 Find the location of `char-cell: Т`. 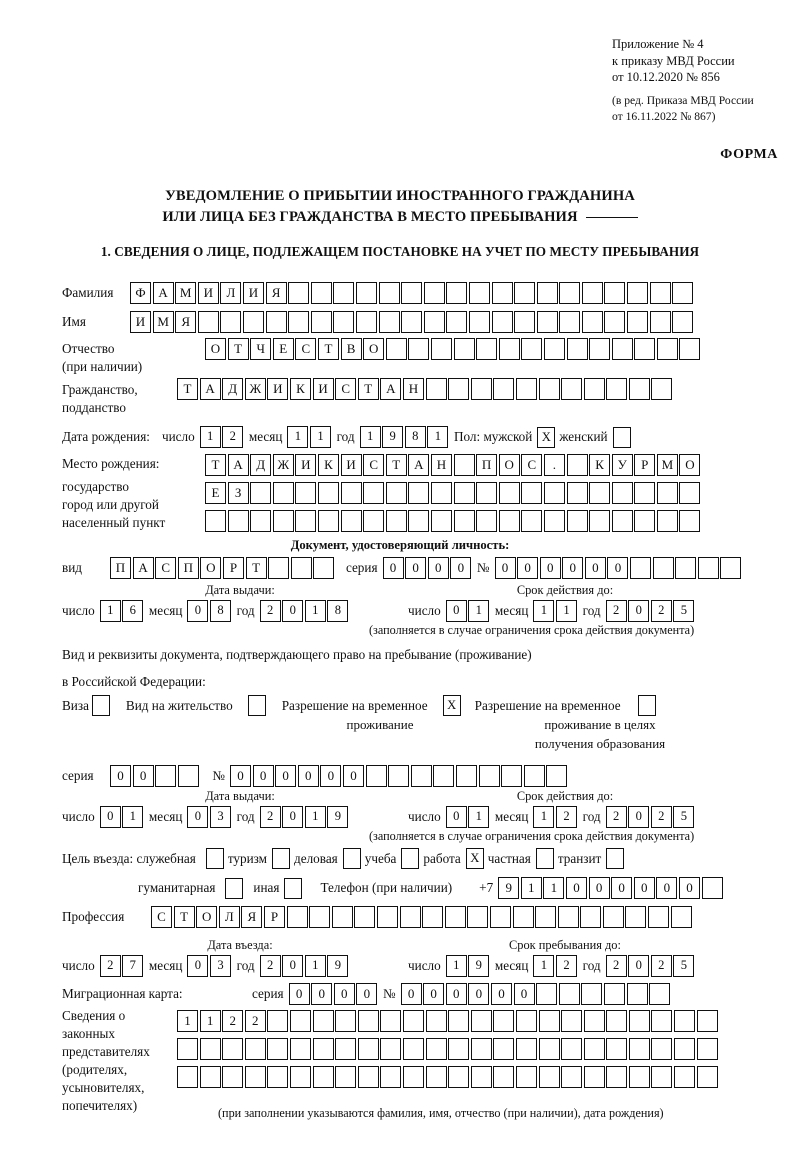

char-cell: Т is located at coordinates (396, 465).